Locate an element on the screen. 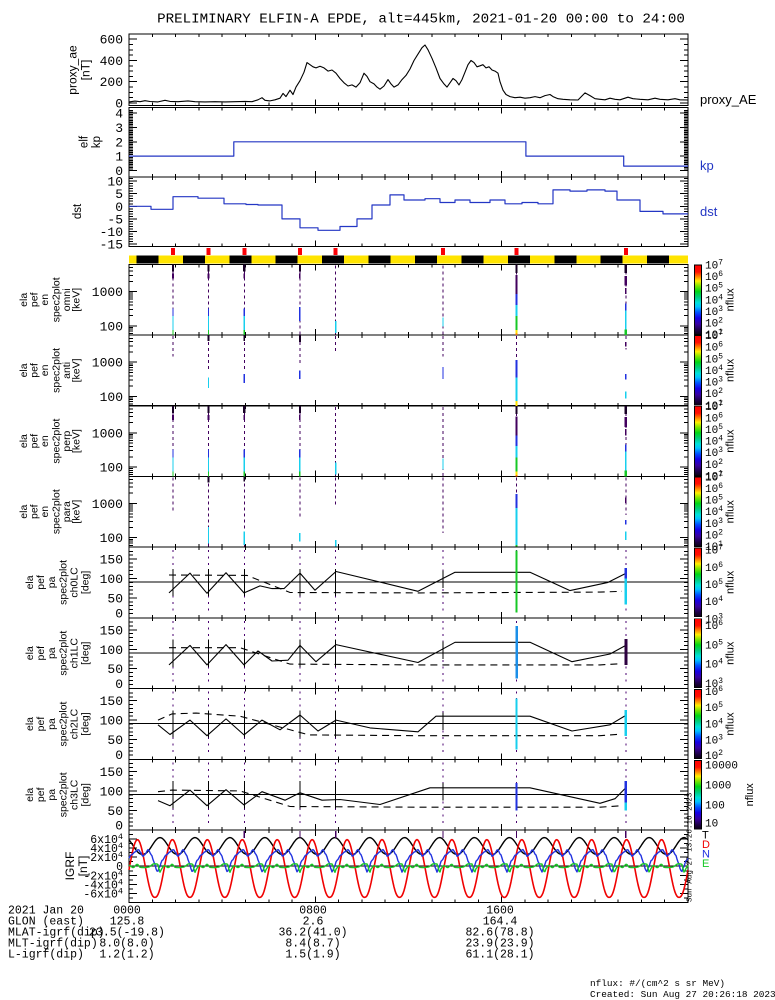 The width and height of the screenshot is (775, 1000). svg-text: 5 is located at coordinates (119, 194).